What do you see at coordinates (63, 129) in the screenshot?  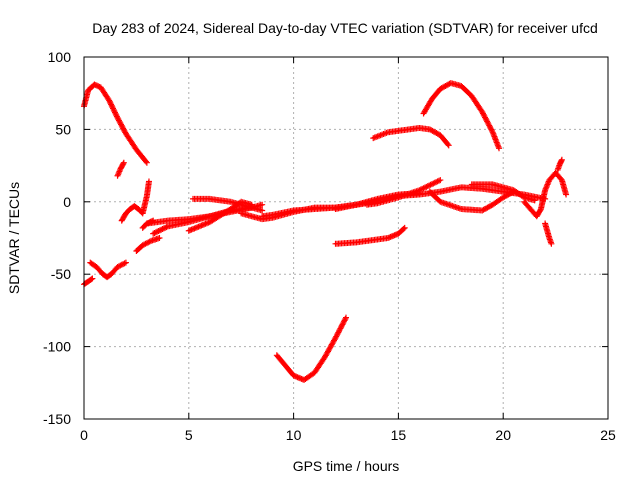 I see `y-tick-label: 50` at bounding box center [63, 129].